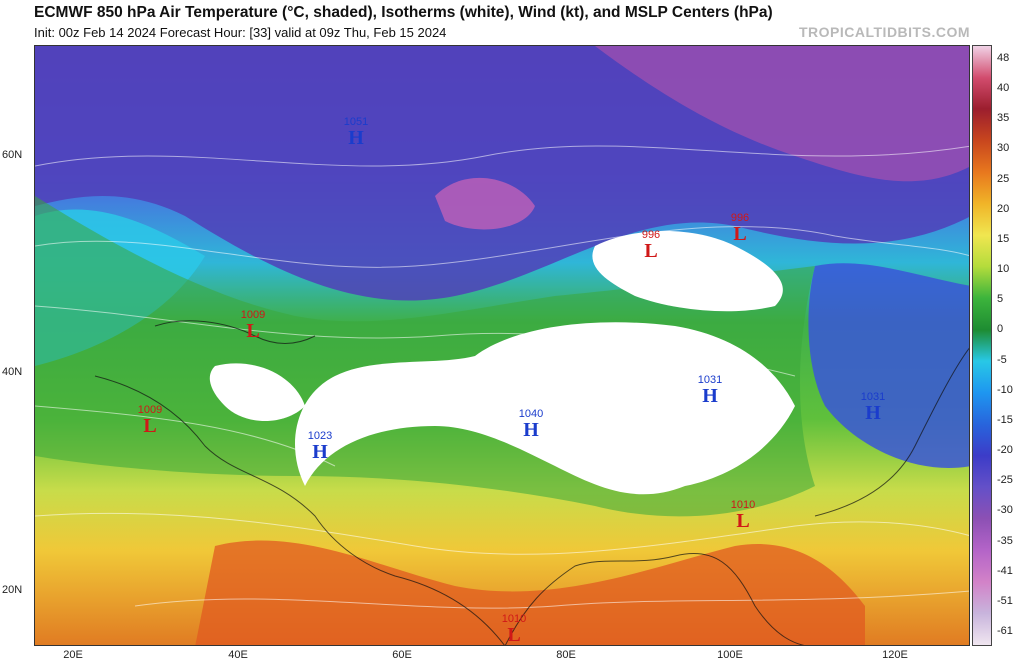  Describe the element at coordinates (1003, 178) in the screenshot. I see `colorbar-tick-label: 25` at that location.